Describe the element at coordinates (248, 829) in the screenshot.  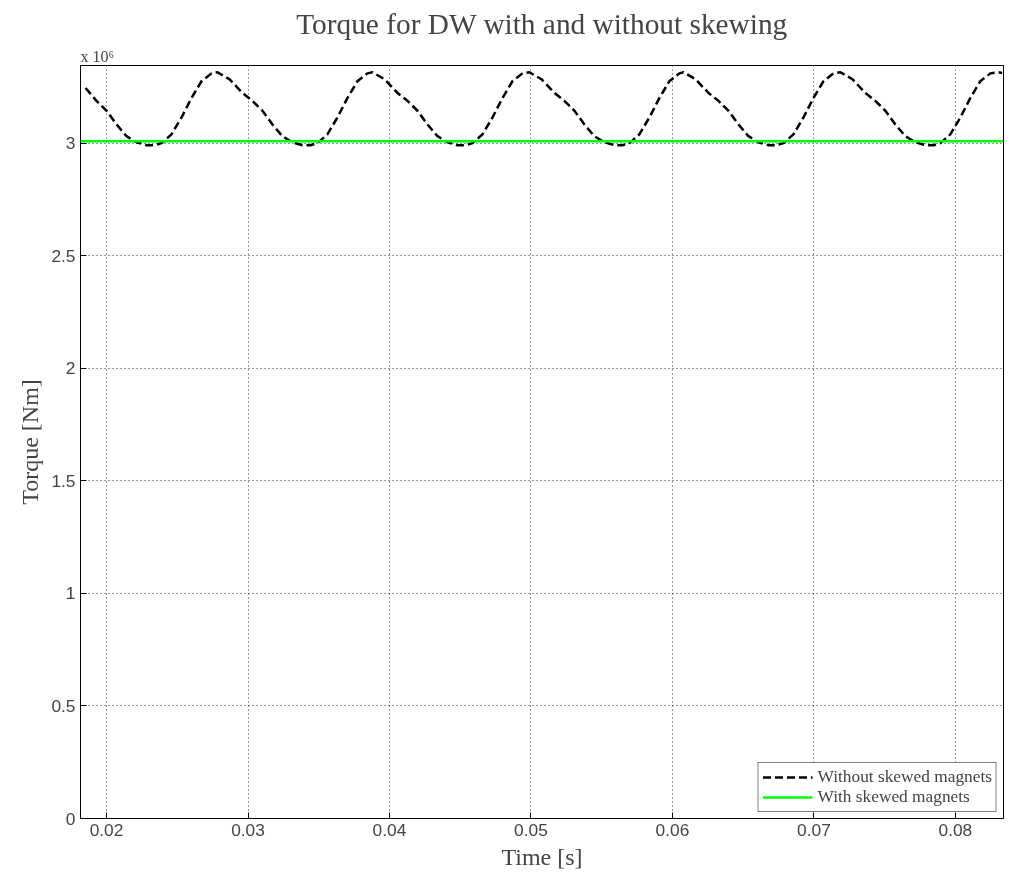
I see `x-tick-label: 0.03` at that location.